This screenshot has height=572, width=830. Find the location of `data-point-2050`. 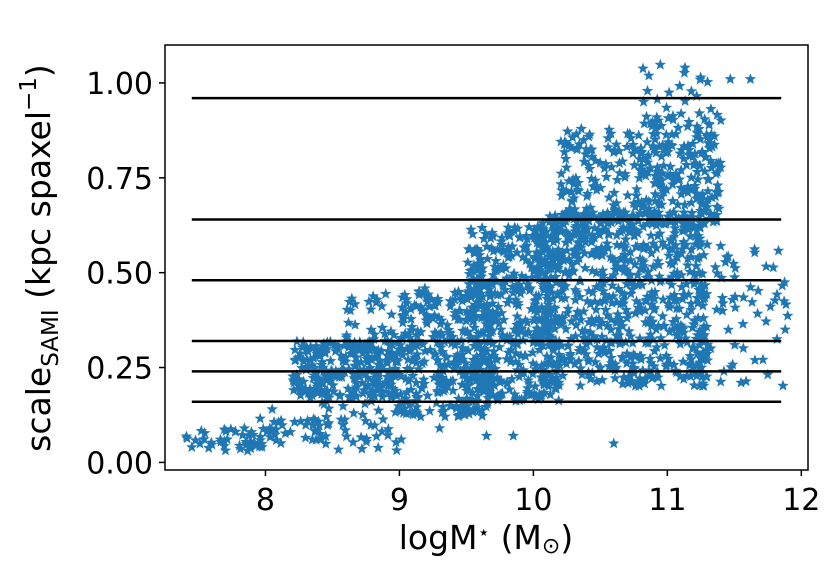

data-point-2050 is located at coordinates (667, 148).